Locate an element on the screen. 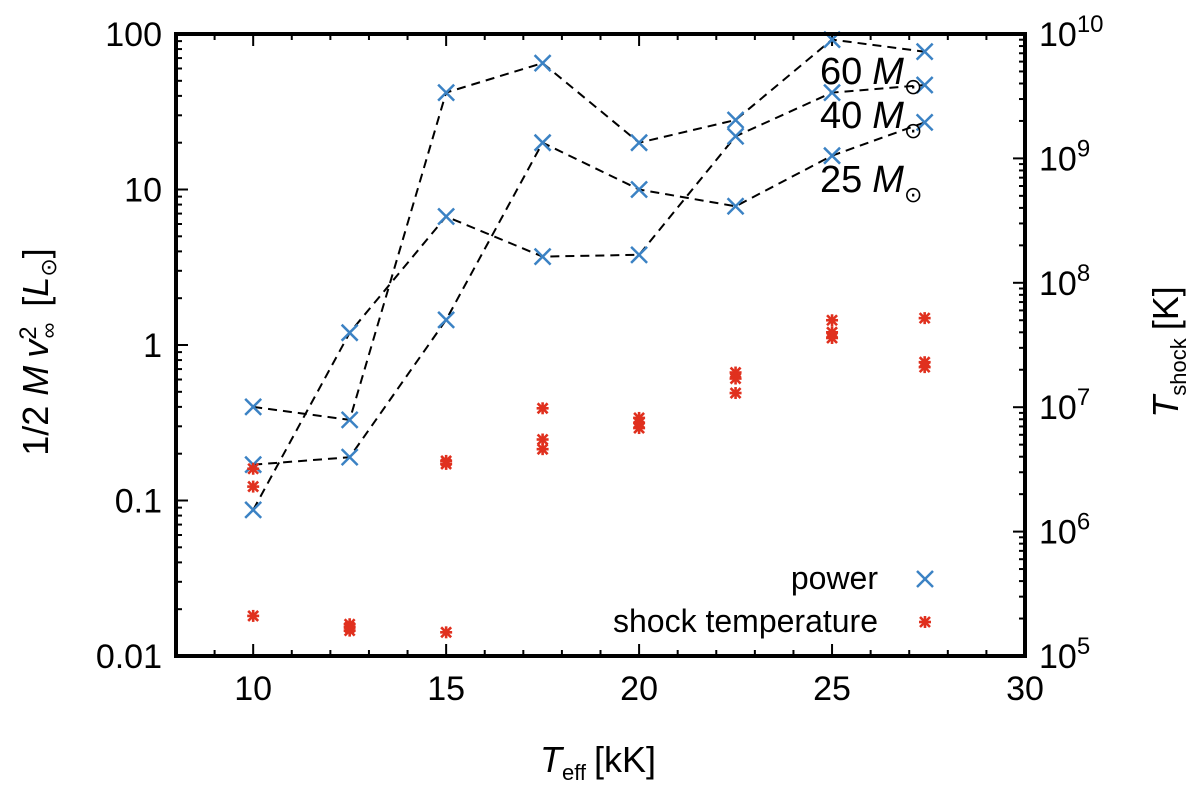 The image size is (1200, 786). y2-tick-label: 10⁹ is located at coordinates (1064, 156).